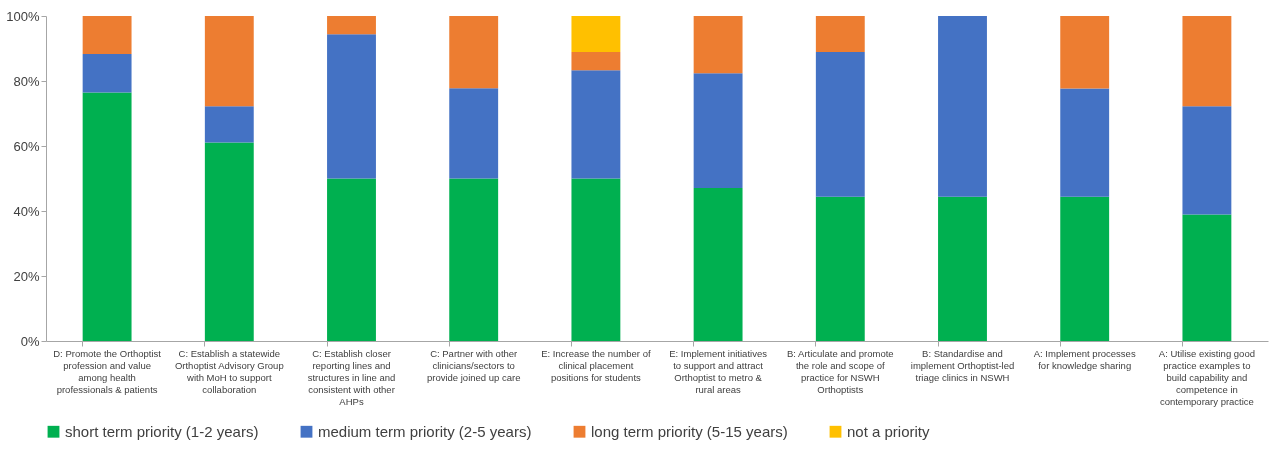 This screenshot has width=1286, height=455. What do you see at coordinates (107, 371) in the screenshot?
I see `x-tick-label: D: Promote the Orthoptist profession and value among health professionals & patients` at bounding box center [107, 371].